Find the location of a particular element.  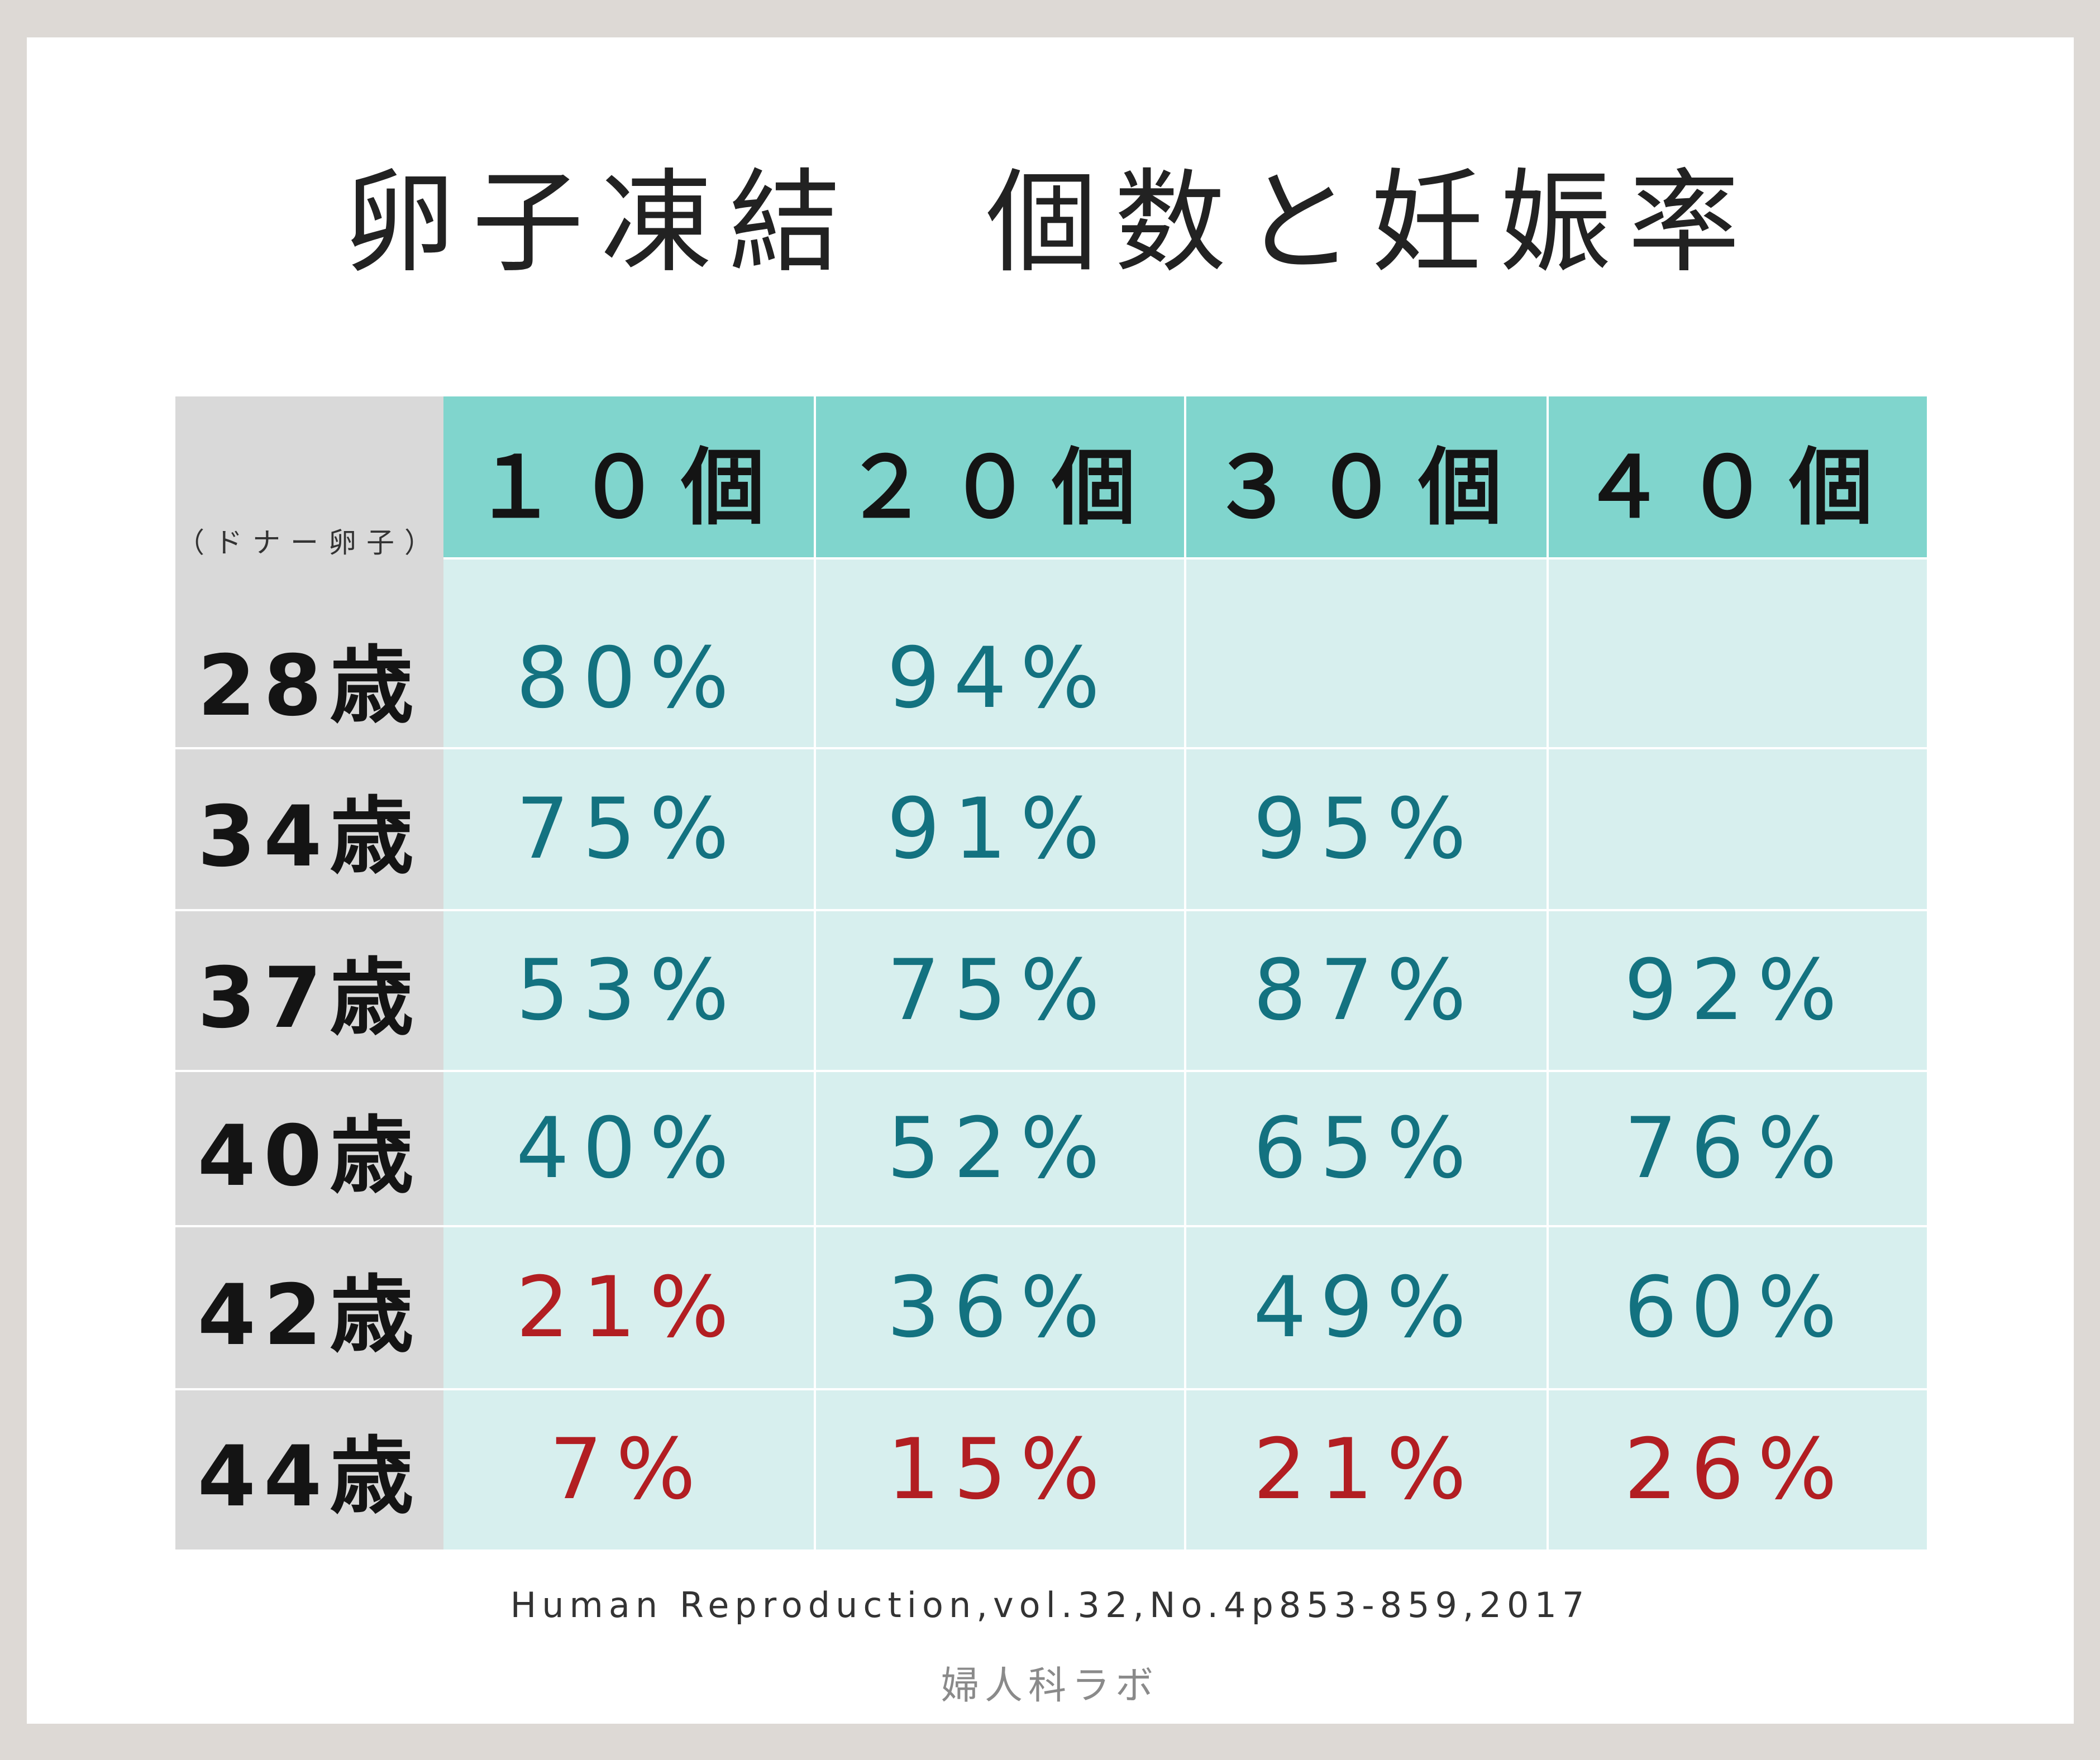

rate-cell: 53% is located at coordinates (629, 991).